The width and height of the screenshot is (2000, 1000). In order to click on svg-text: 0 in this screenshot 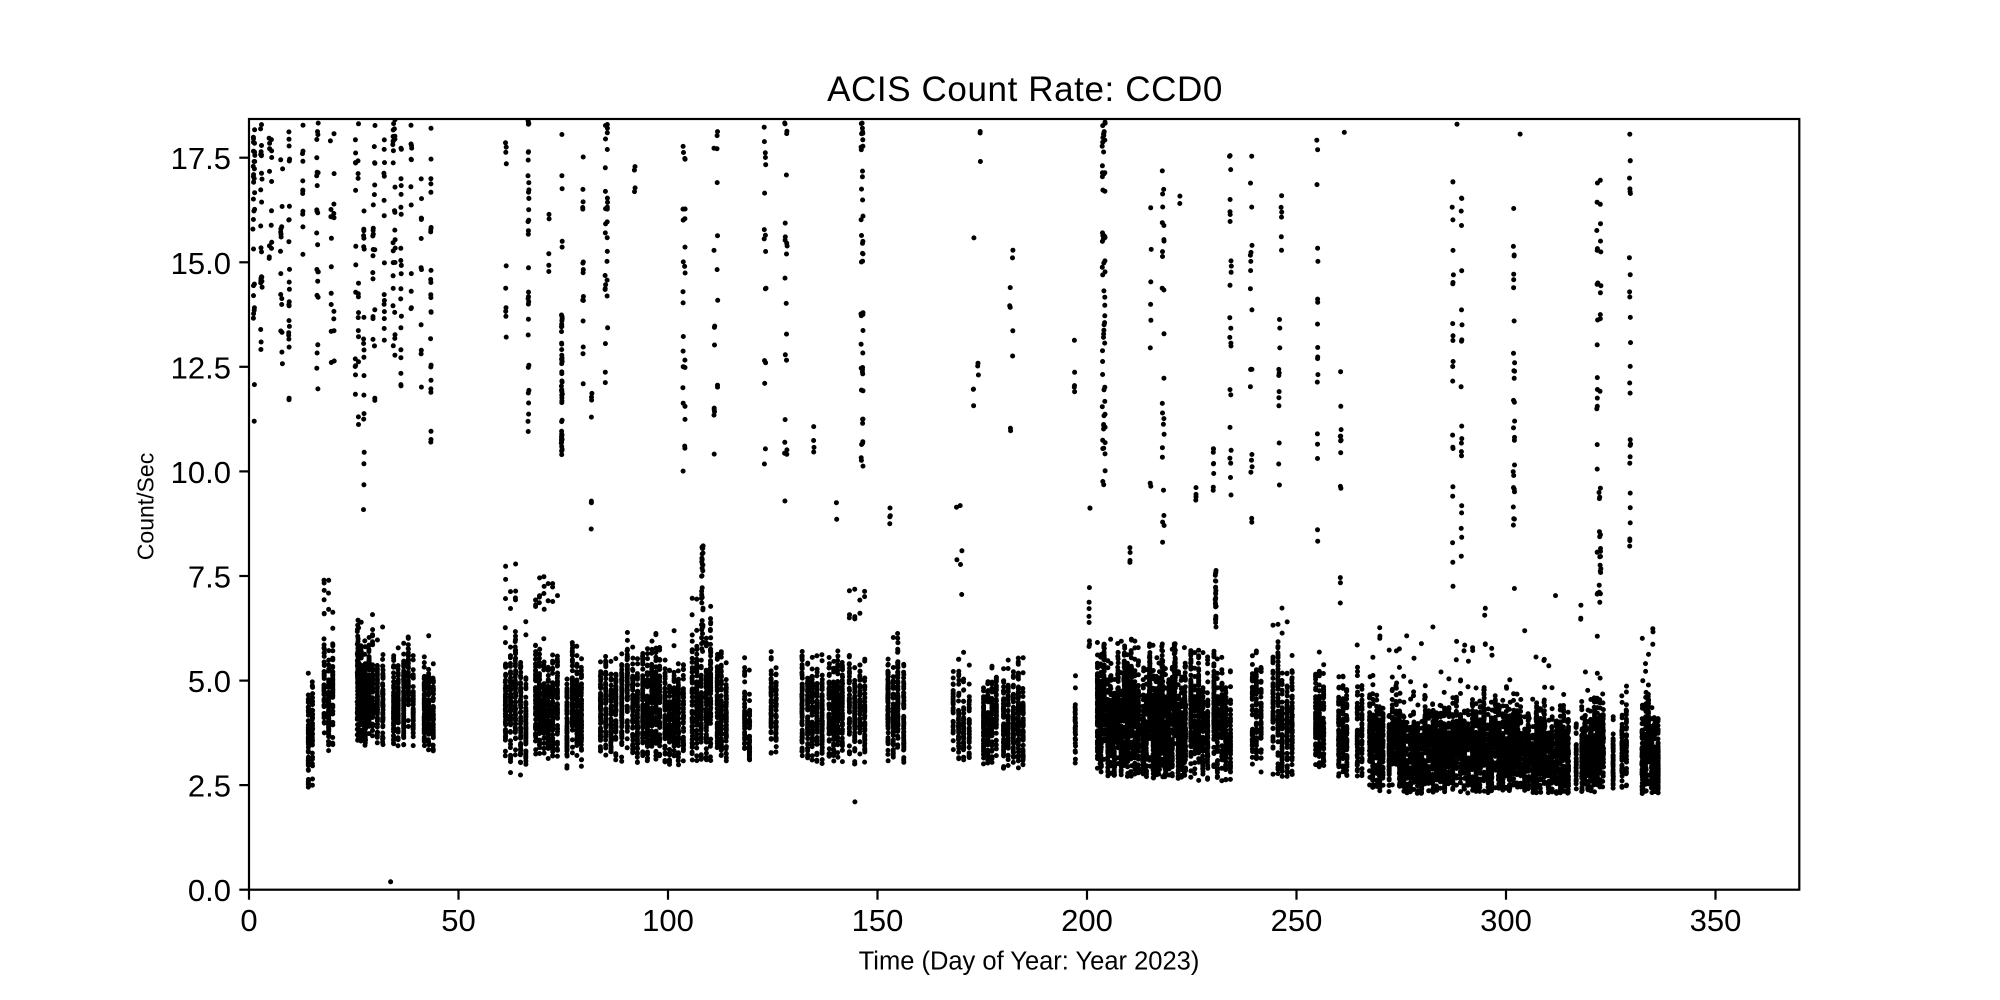, I will do `click(248, 920)`.